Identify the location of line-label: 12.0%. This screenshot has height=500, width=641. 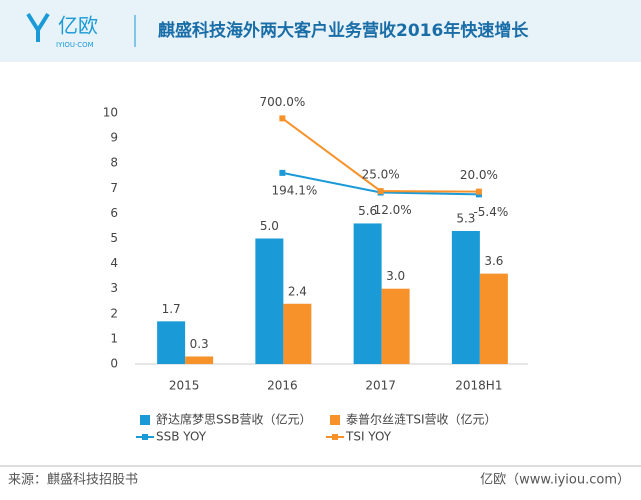
(393, 210).